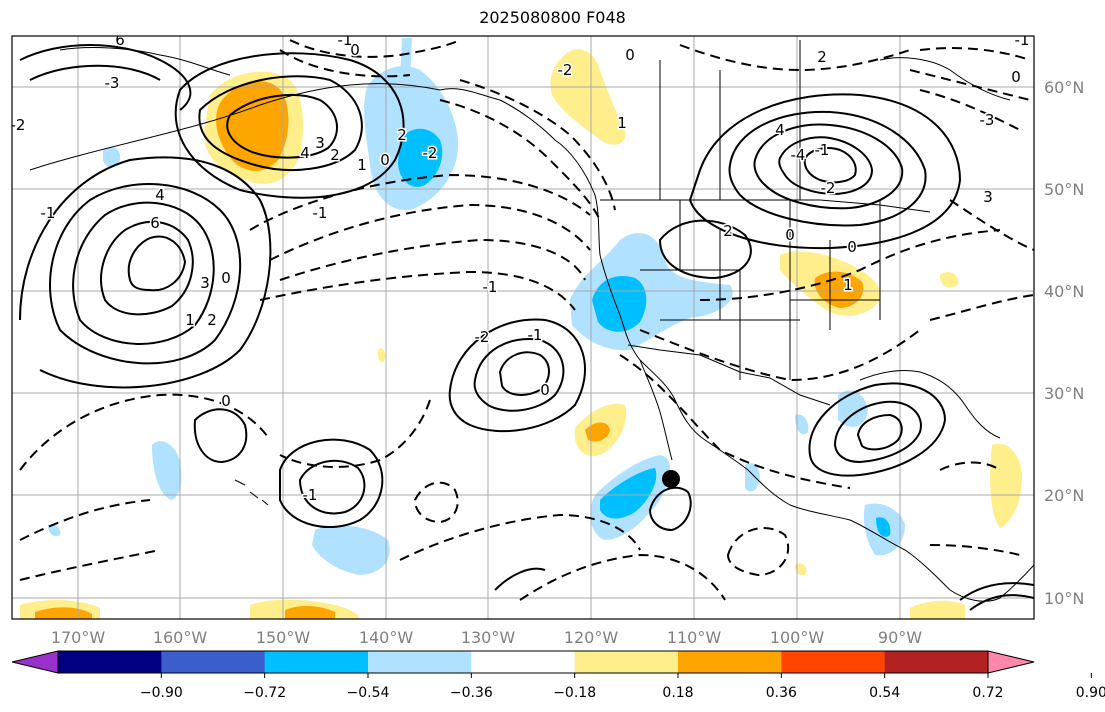 This screenshot has height=712, width=1105. What do you see at coordinates (677, 693) in the screenshot?
I see `colorbar-tick-label: 0.18` at bounding box center [677, 693].